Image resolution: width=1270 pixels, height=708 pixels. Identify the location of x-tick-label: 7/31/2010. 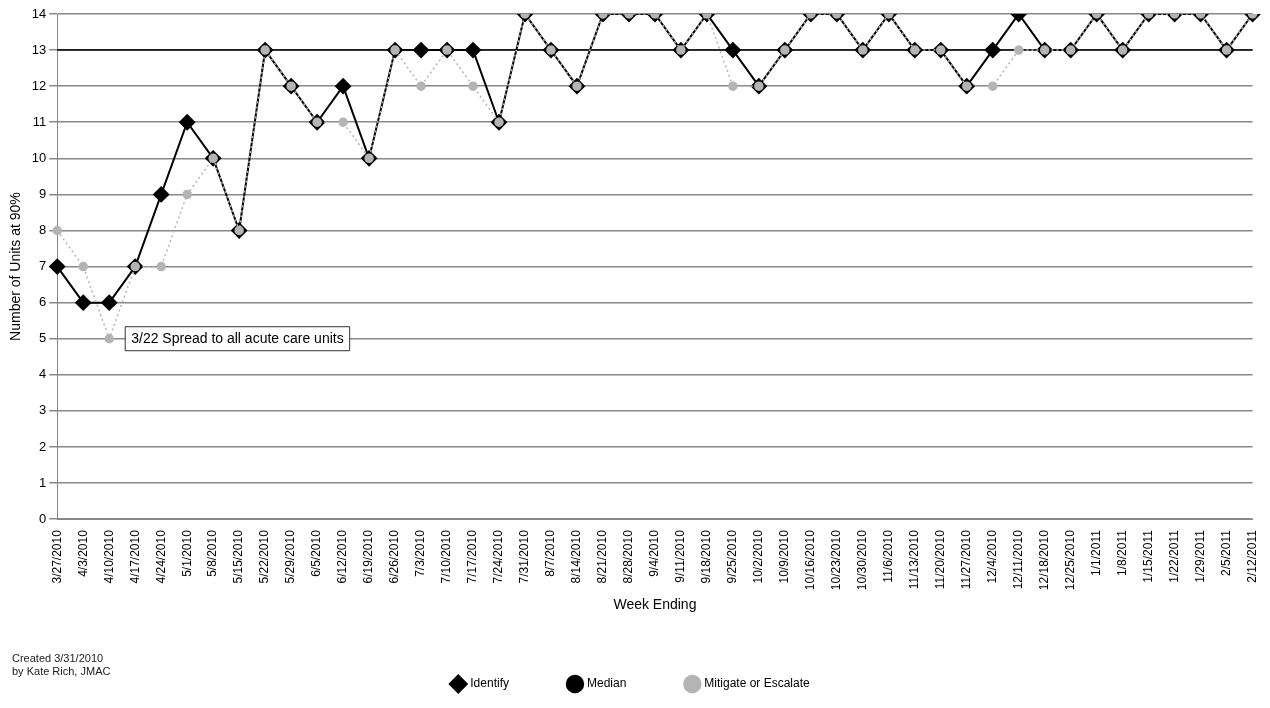
(524, 556).